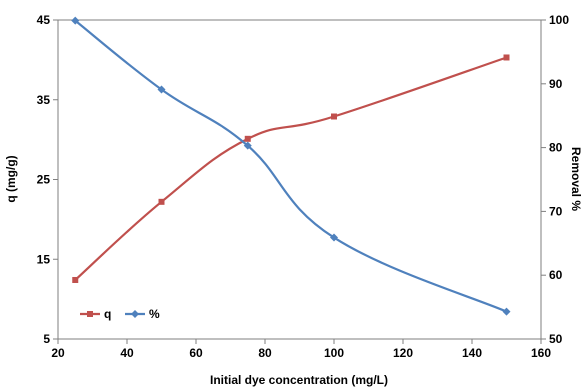  I want to click on legend: q%, so click(120, 314).